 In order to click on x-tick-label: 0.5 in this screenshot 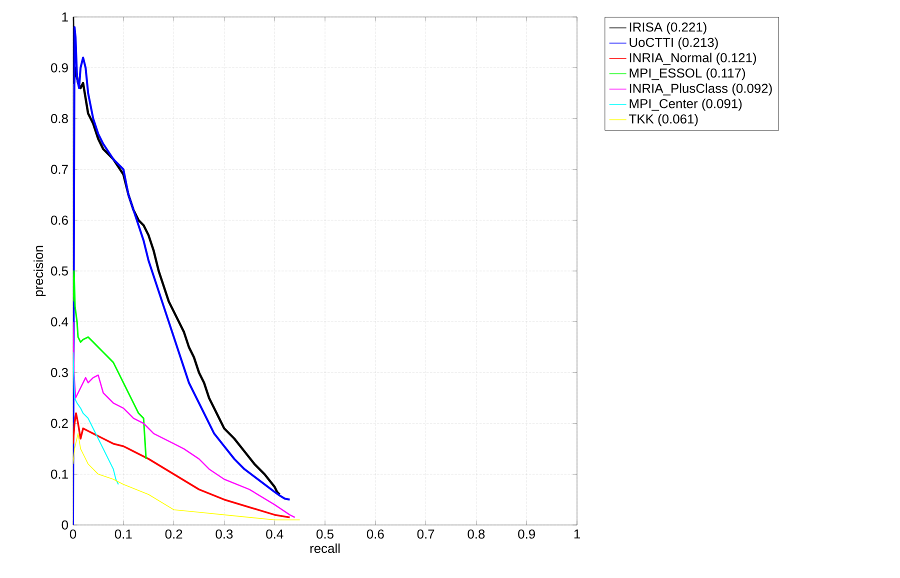, I will do `click(325, 534)`.